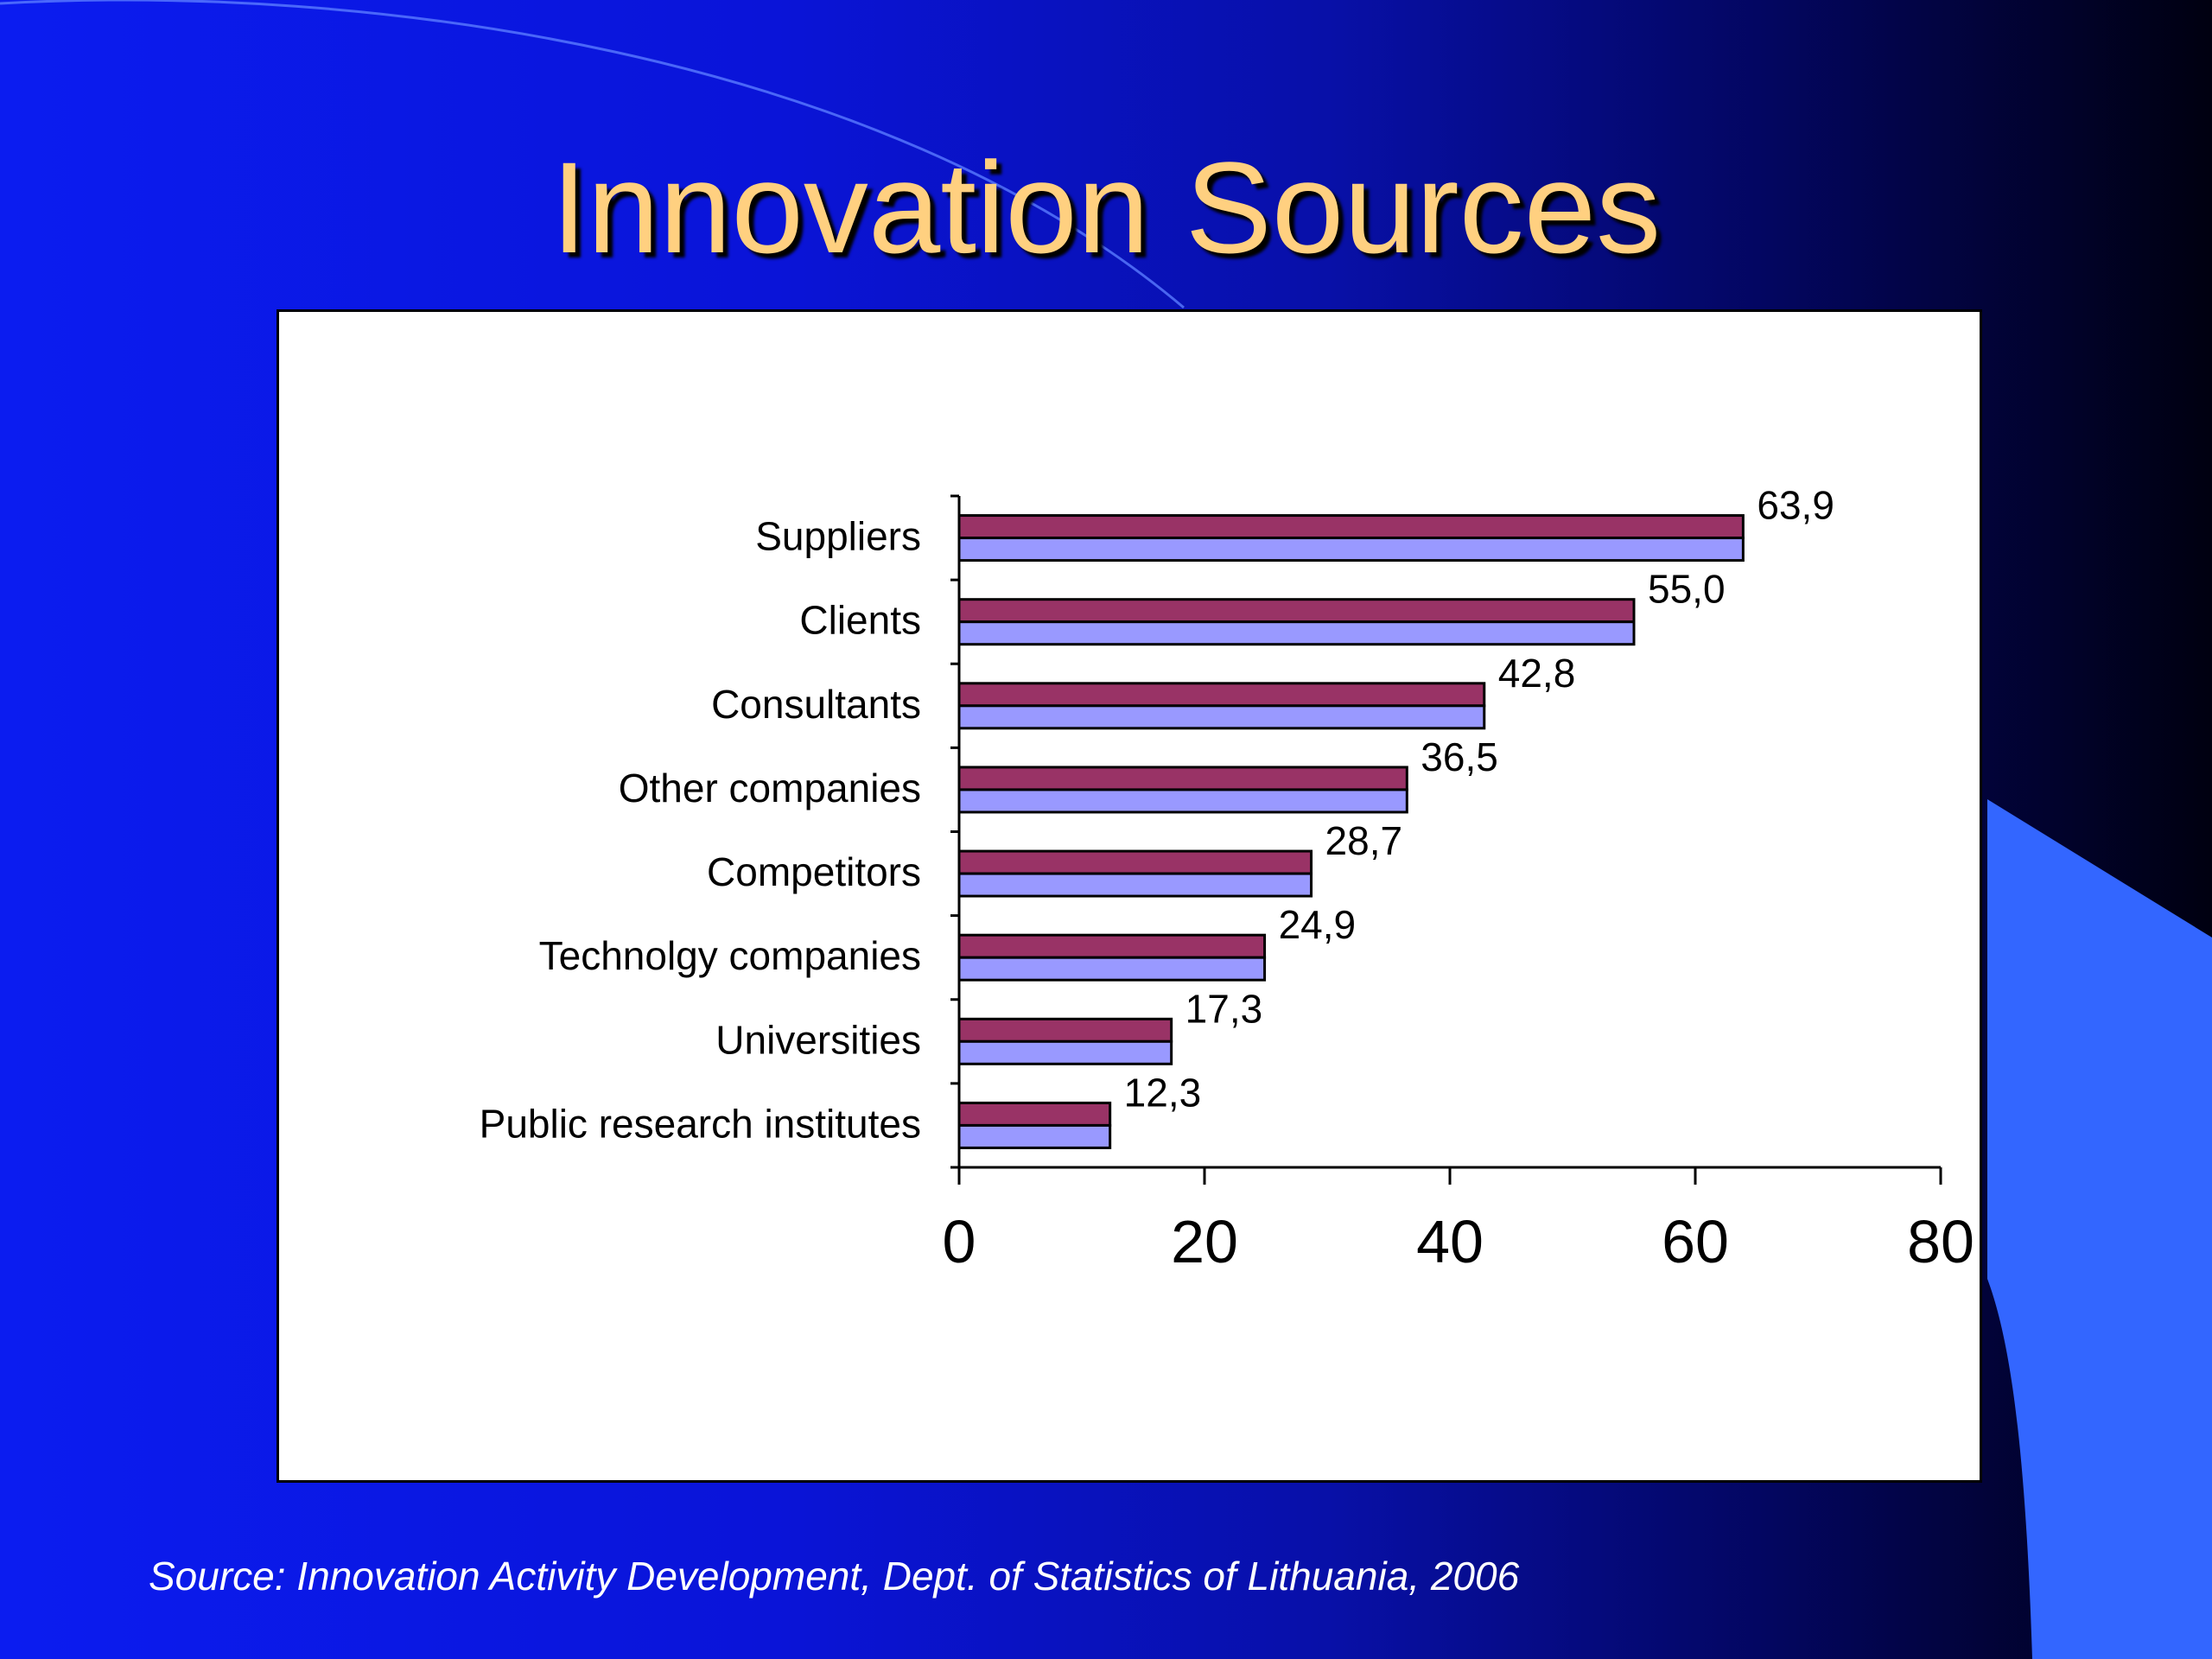  I want to click on category-label: Consultants, so click(816, 704).